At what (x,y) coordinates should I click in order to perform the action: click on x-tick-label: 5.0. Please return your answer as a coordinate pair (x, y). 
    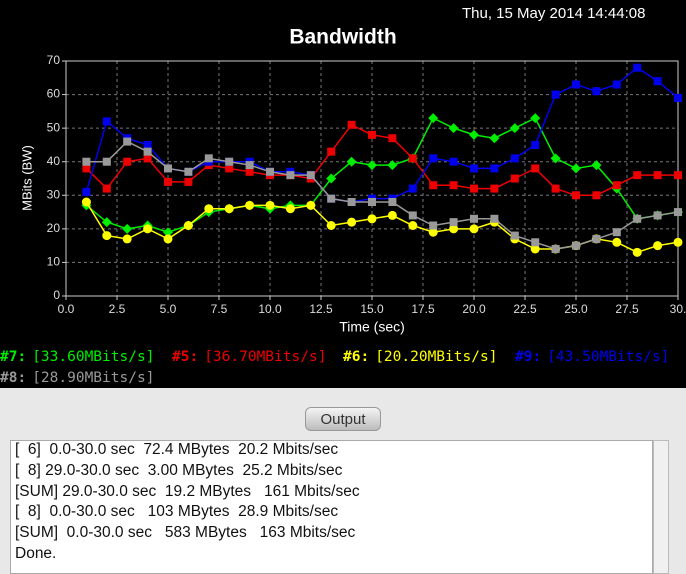
    Looking at the image, I should click on (168, 309).